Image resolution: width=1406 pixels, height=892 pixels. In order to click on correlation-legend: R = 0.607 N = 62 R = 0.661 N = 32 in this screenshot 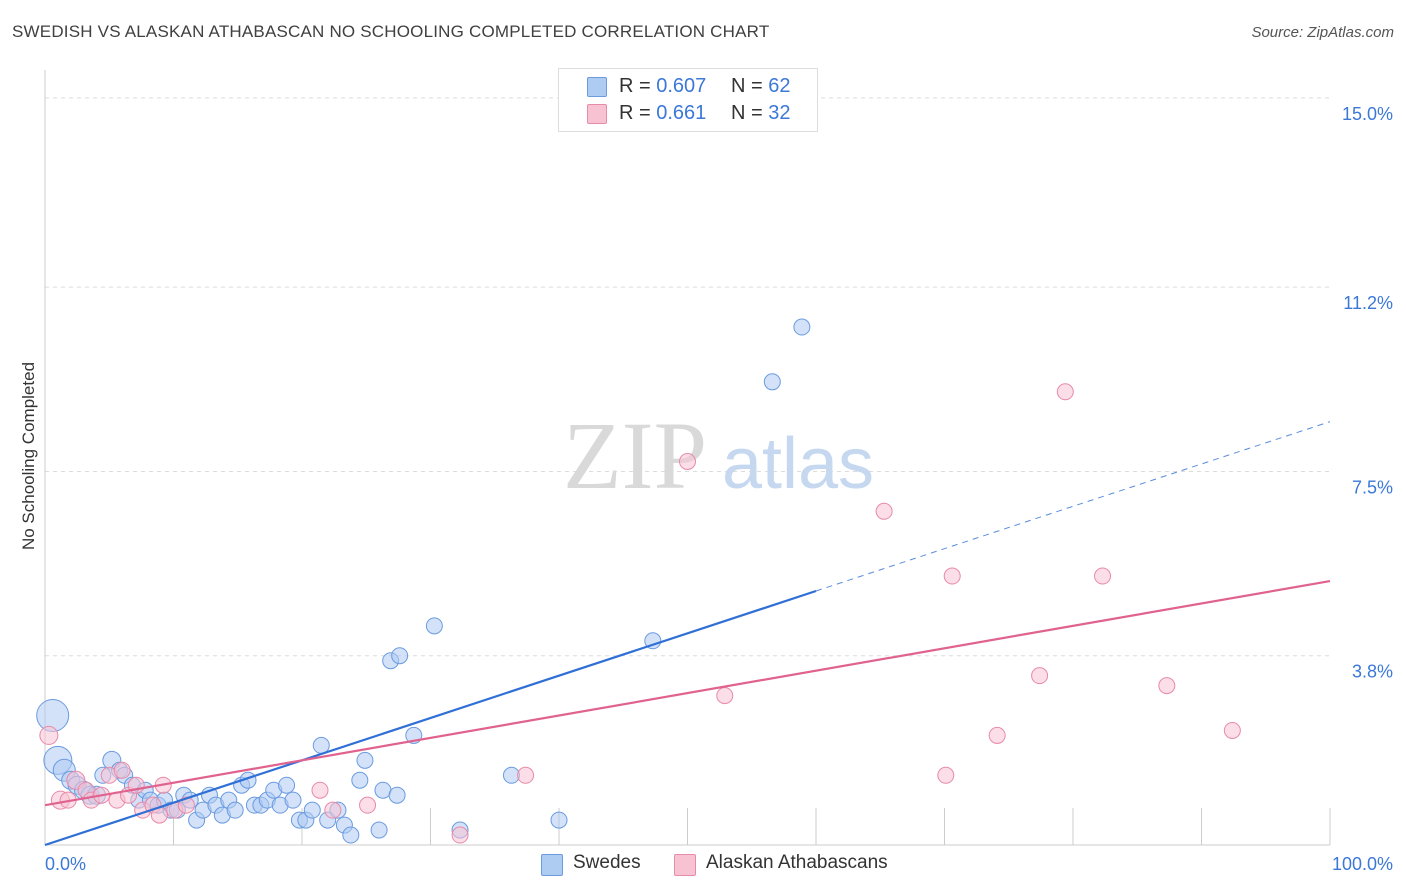, I will do `click(688, 100)`.